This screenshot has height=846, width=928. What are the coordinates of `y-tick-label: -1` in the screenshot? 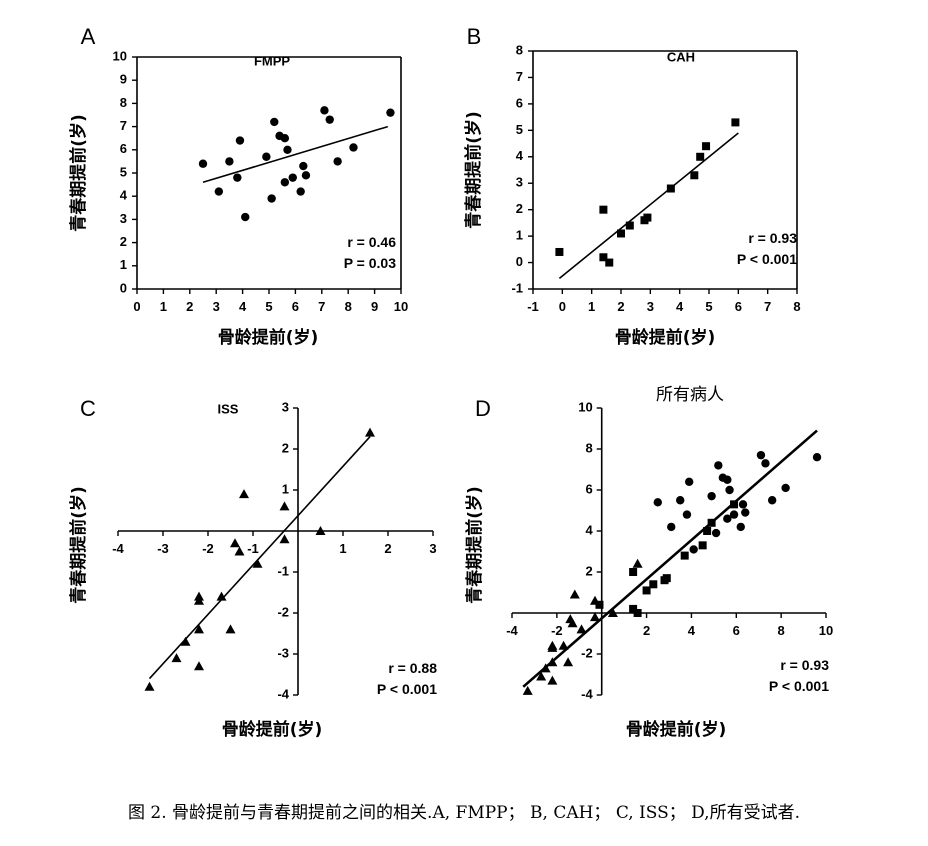 It's located at (283, 570).